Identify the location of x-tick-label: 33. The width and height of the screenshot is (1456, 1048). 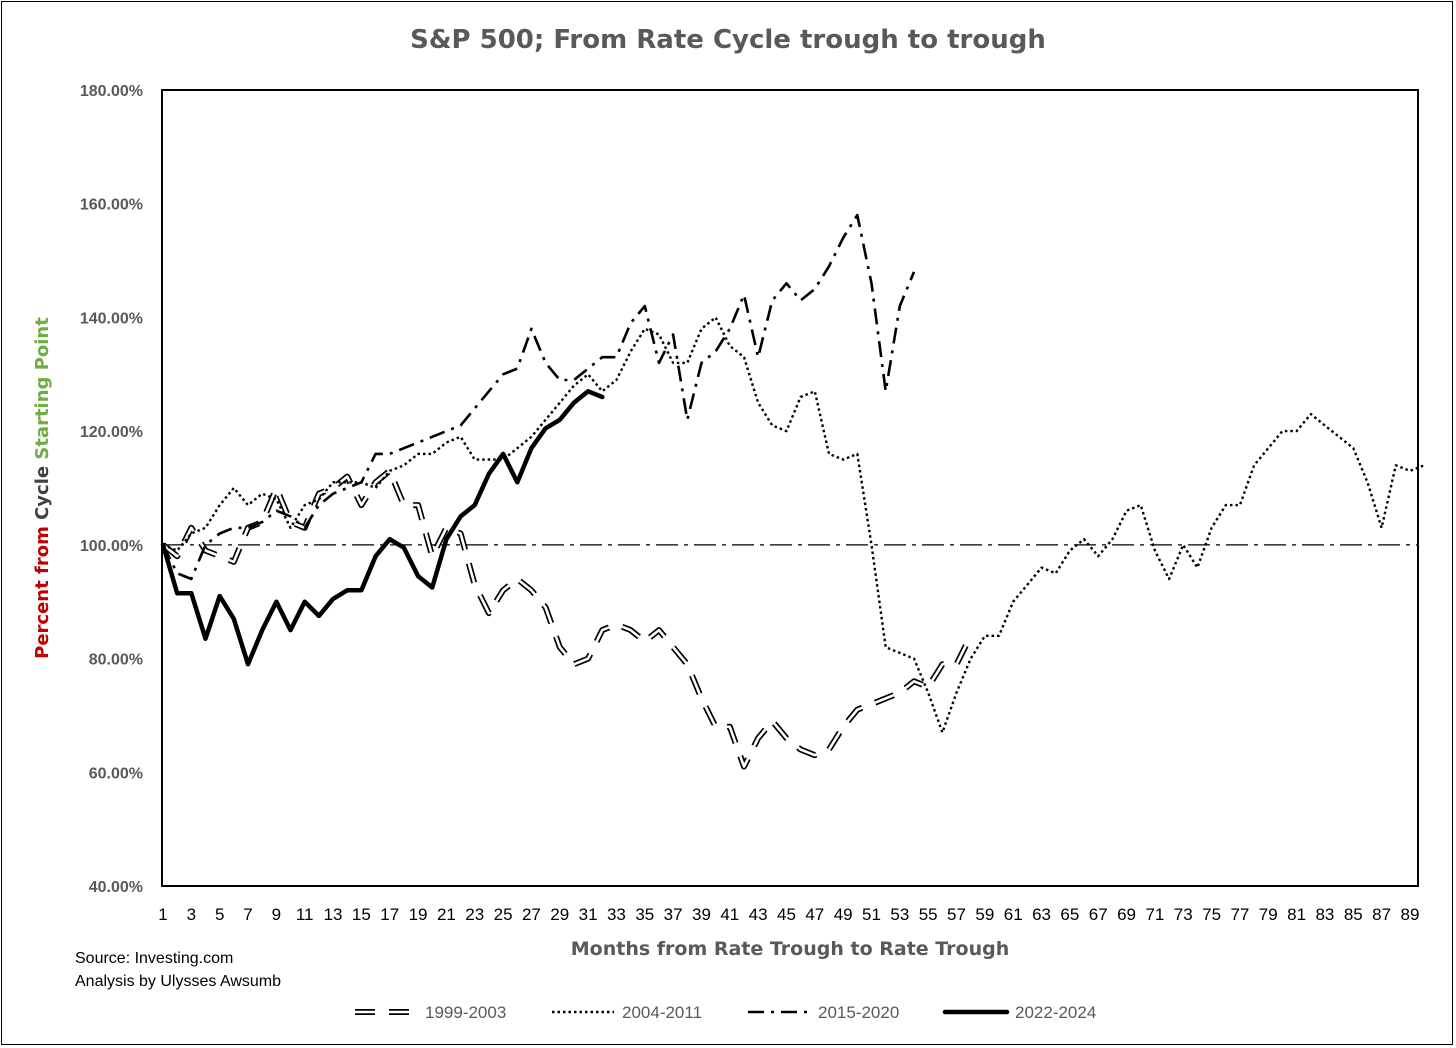
(616, 914).